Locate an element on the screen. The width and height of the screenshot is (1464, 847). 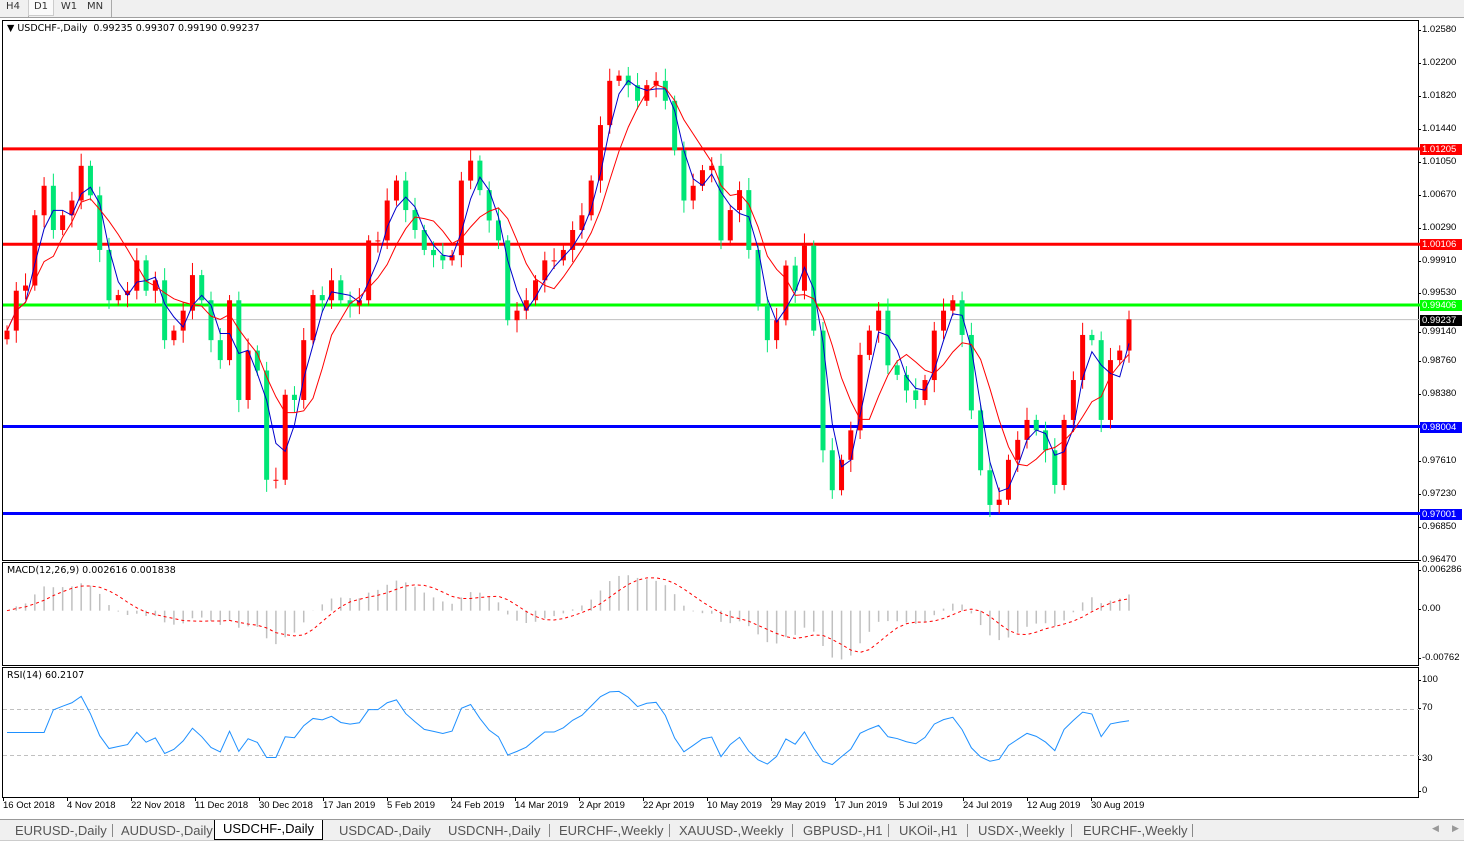
timeframe-h4: H4 is located at coordinates (13, 6).